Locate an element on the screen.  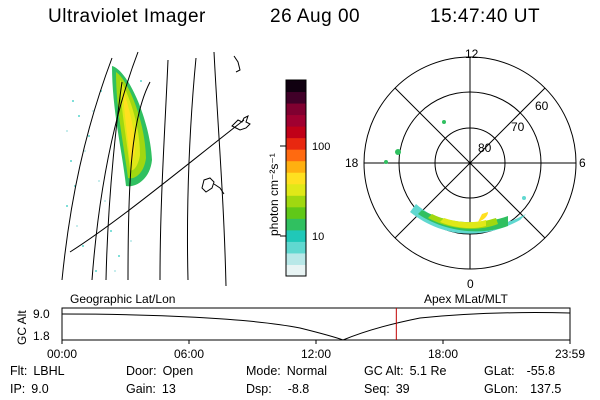
param-glon-value: 137.5 is located at coordinates (546, 389).